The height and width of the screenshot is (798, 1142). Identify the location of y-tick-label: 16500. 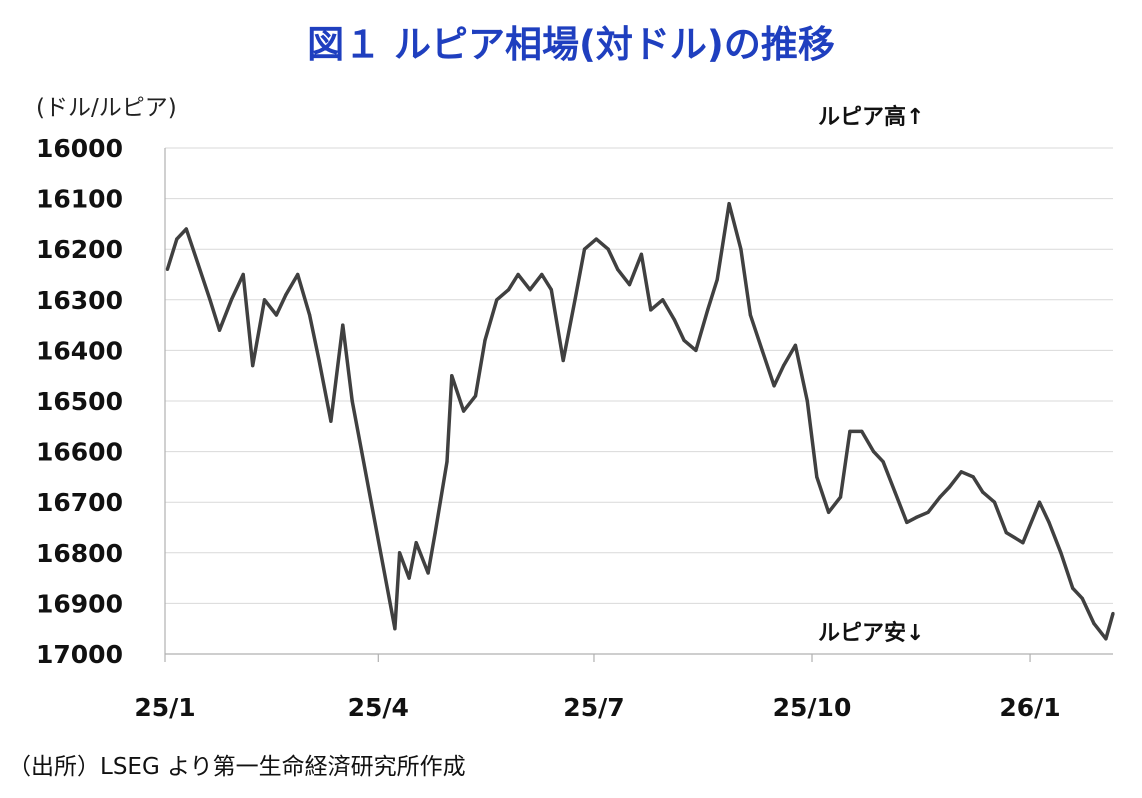
(79, 401).